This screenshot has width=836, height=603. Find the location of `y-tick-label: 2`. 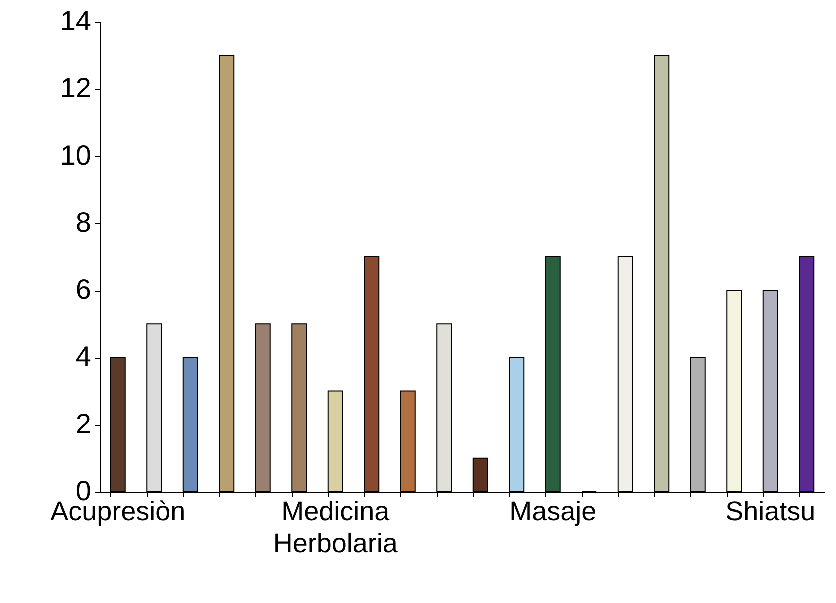

y-tick-label: 2 is located at coordinates (84, 424).